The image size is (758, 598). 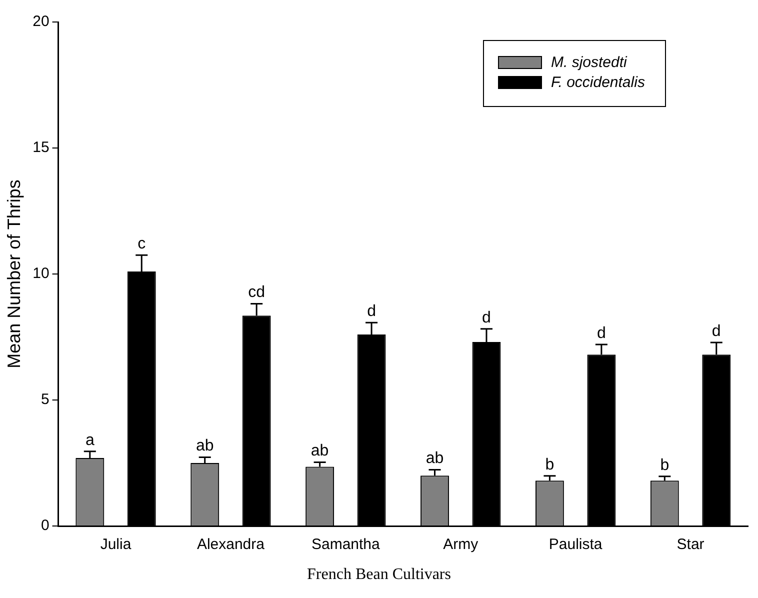 I want to click on y-axis-title: Mean Number of Thrips, so click(x=14, y=274).